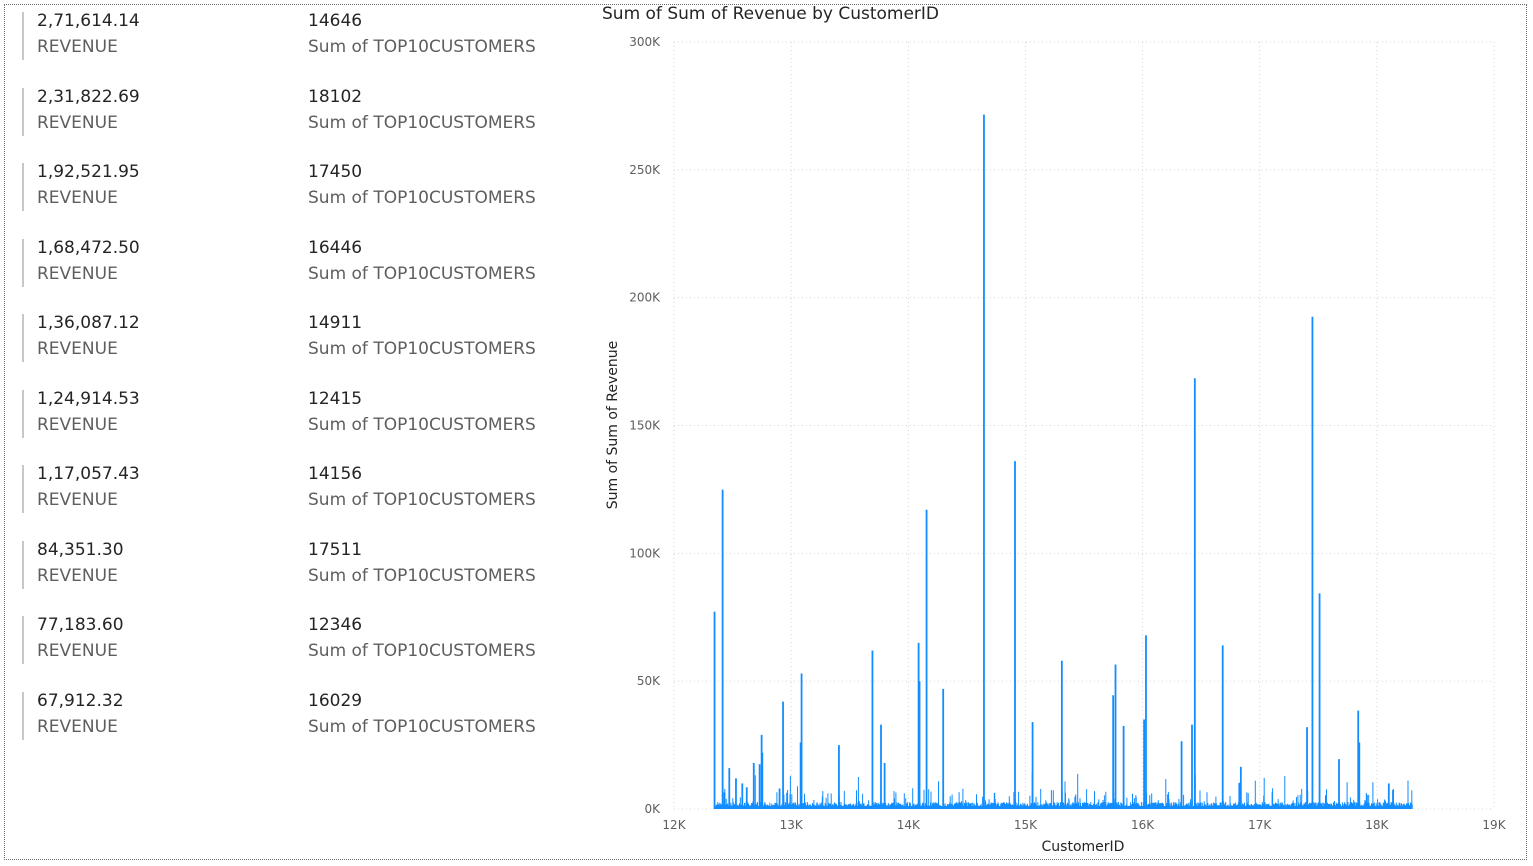 Image resolution: width=1533 pixels, height=866 pixels. Describe the element at coordinates (645, 553) in the screenshot. I see `y-tick-label: 100K` at that location.